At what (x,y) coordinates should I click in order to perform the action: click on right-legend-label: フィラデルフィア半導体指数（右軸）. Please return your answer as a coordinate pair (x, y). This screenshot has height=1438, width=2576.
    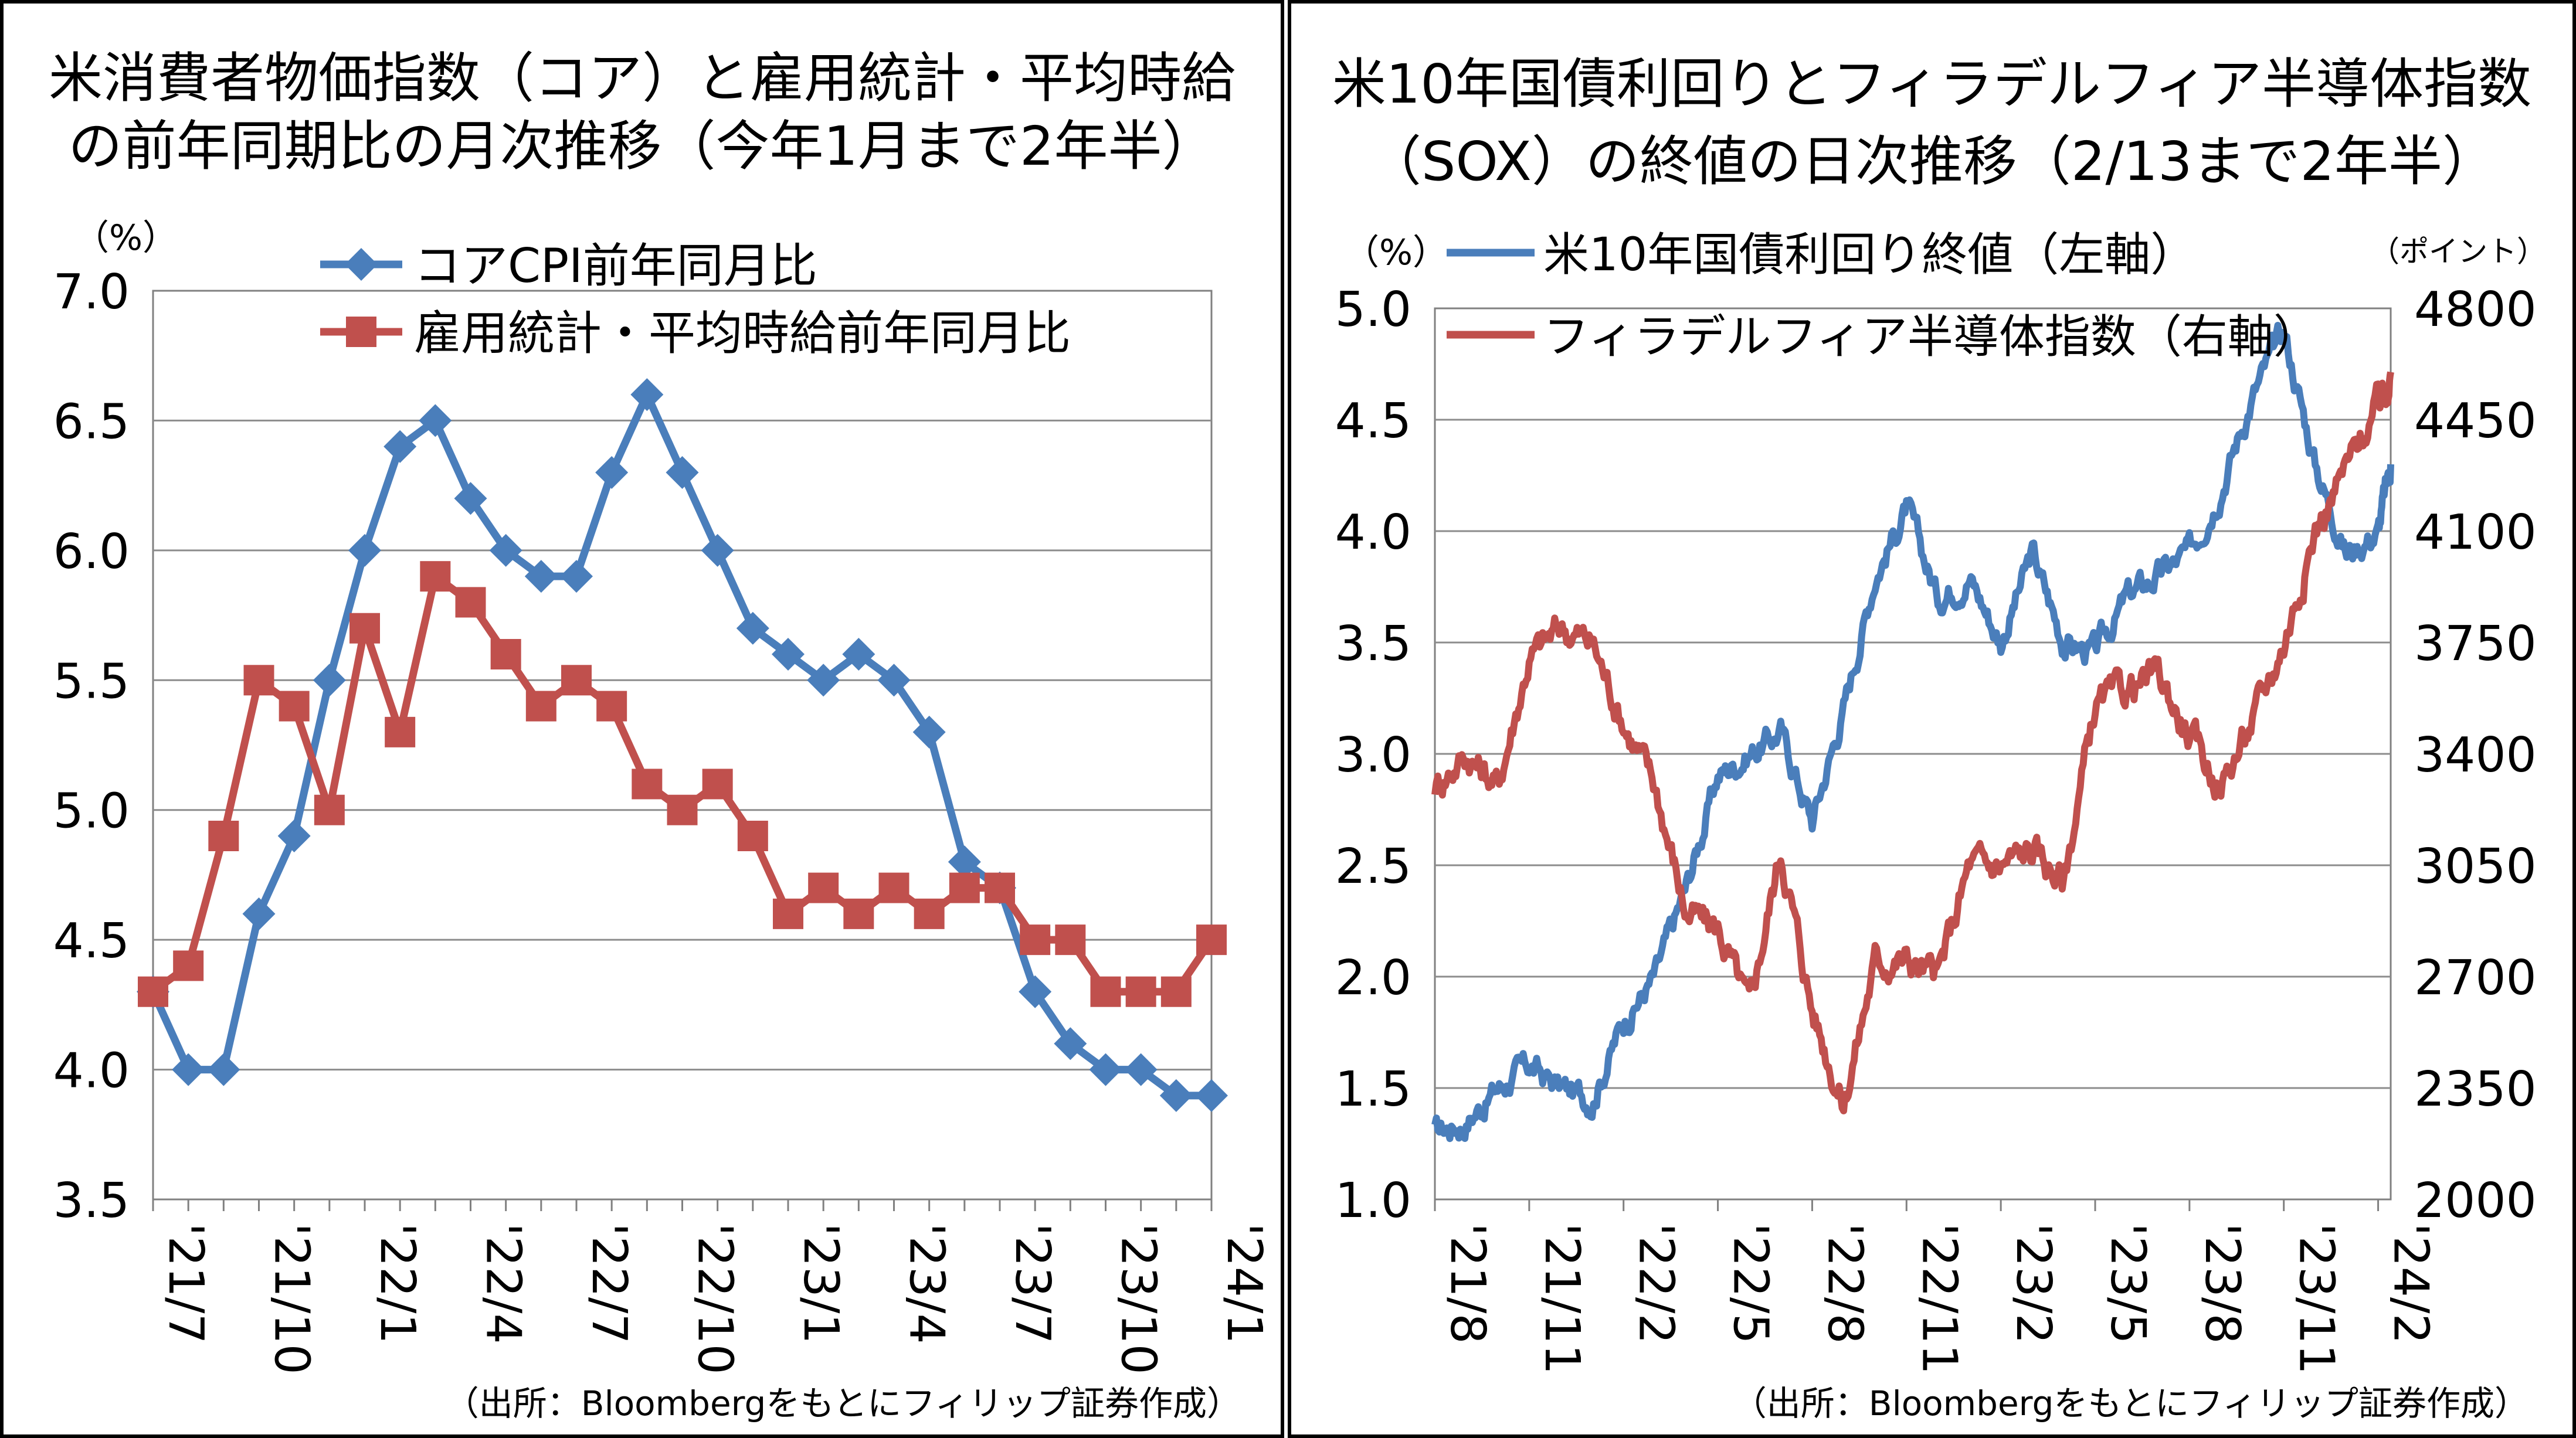
    Looking at the image, I should click on (1931, 337).